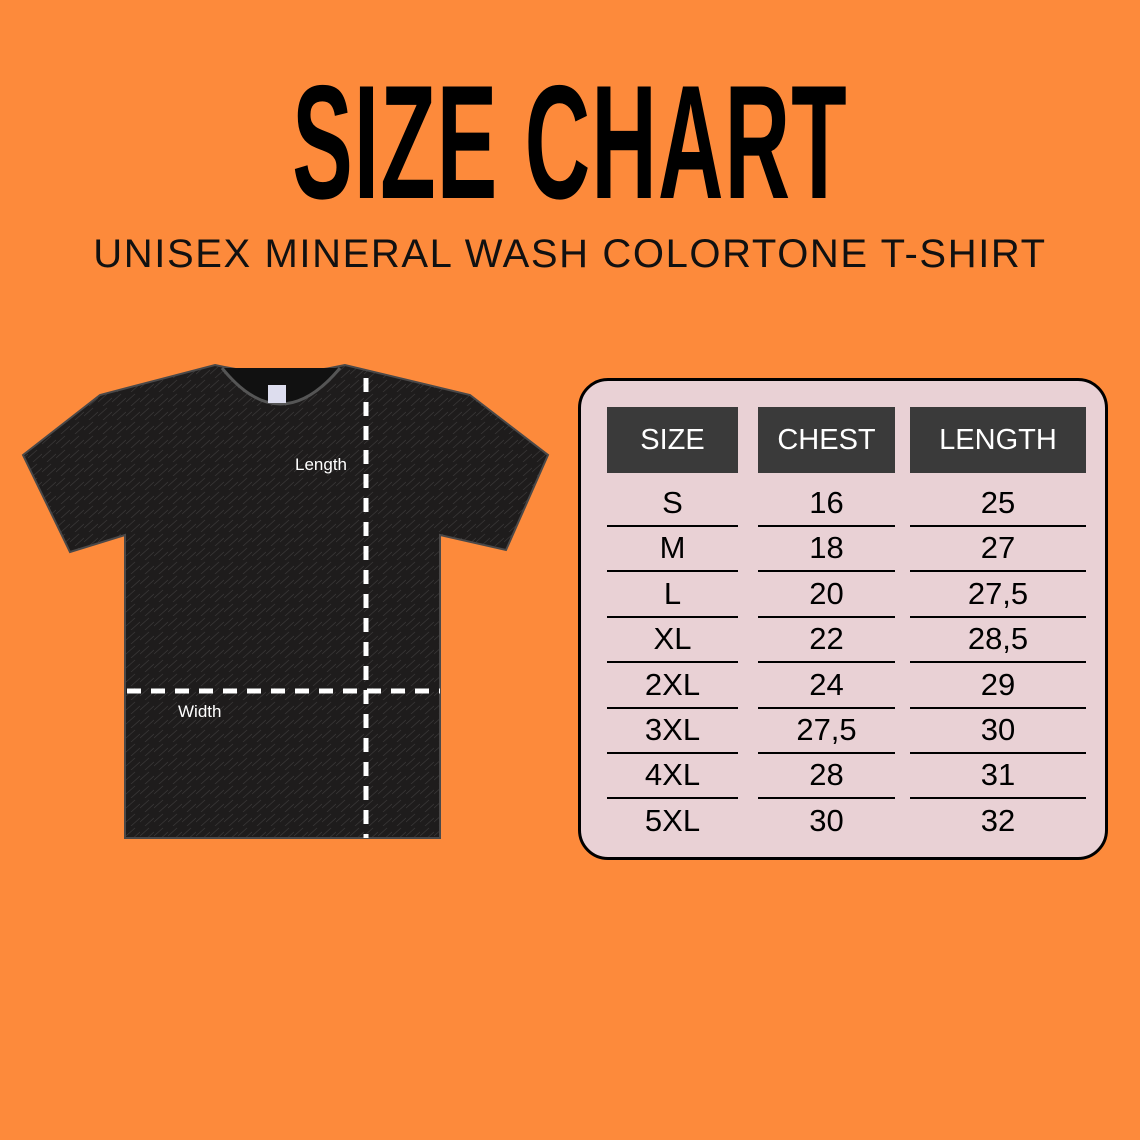 The width and height of the screenshot is (1140, 1140). I want to click on header-size: SIZE, so click(672, 440).